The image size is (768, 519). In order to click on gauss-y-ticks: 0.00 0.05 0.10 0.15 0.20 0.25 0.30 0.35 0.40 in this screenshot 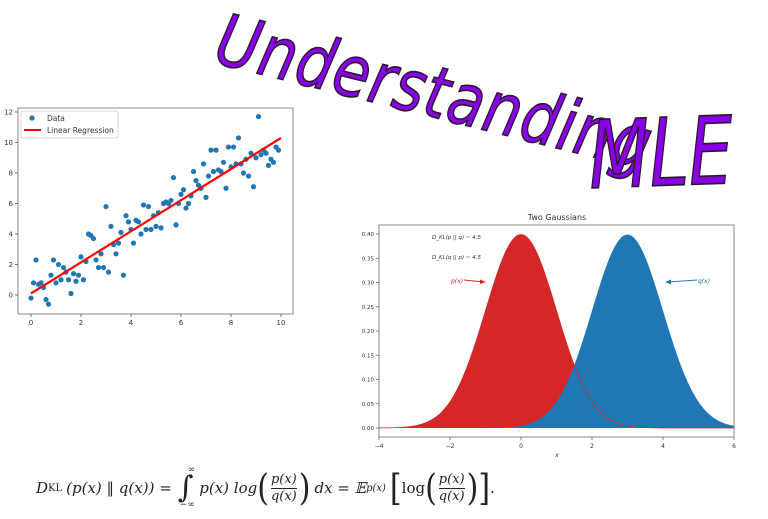, I will do `click(370, 332)`.